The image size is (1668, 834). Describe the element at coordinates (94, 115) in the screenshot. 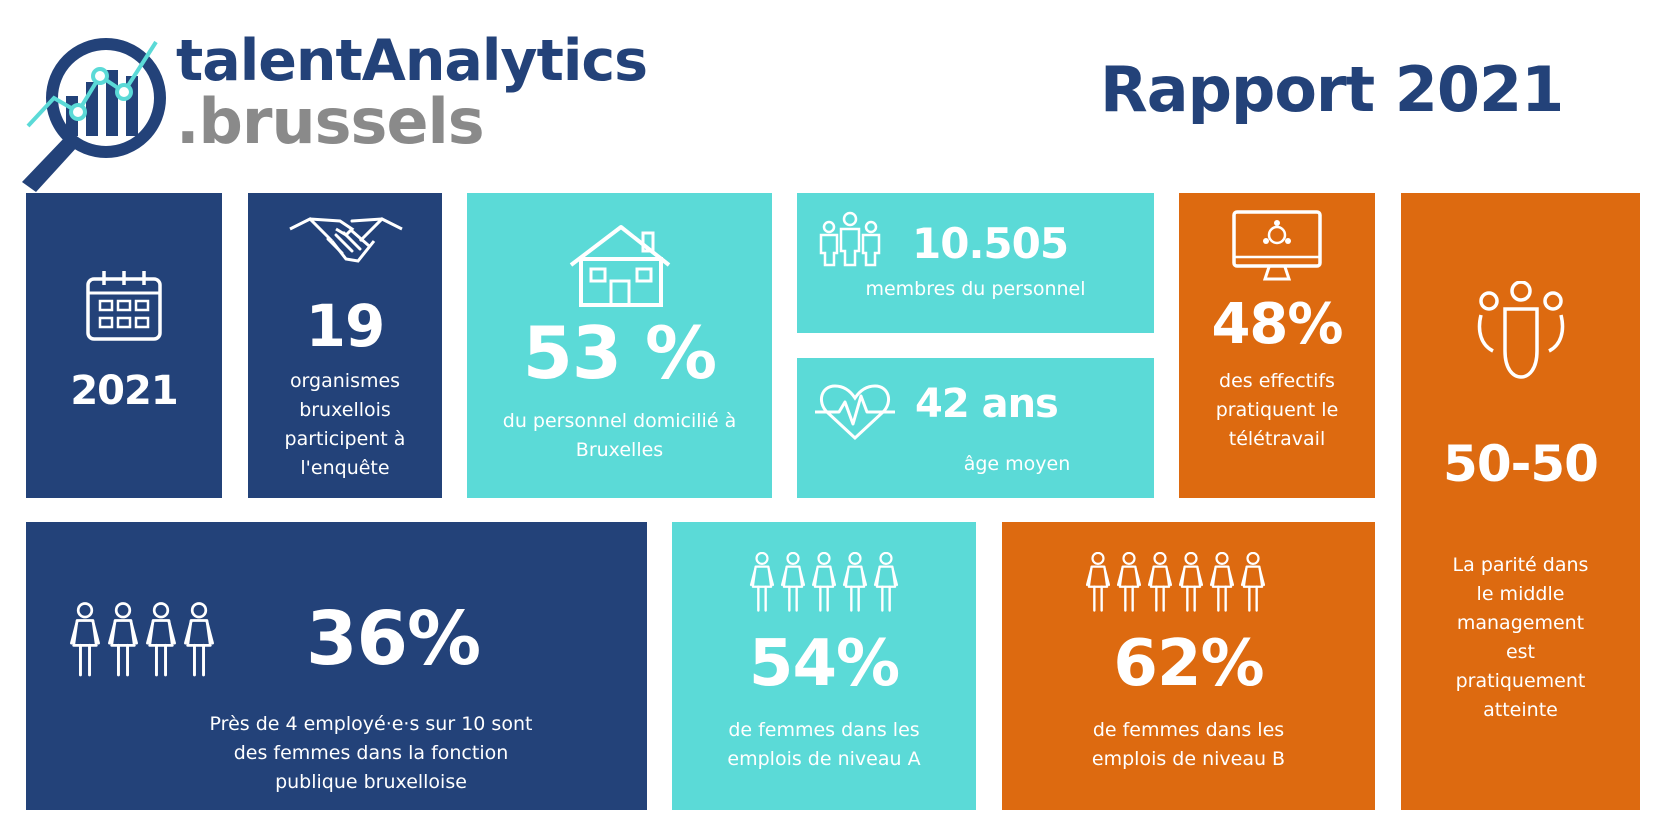

I see `magnifier-chart-icon` at that location.